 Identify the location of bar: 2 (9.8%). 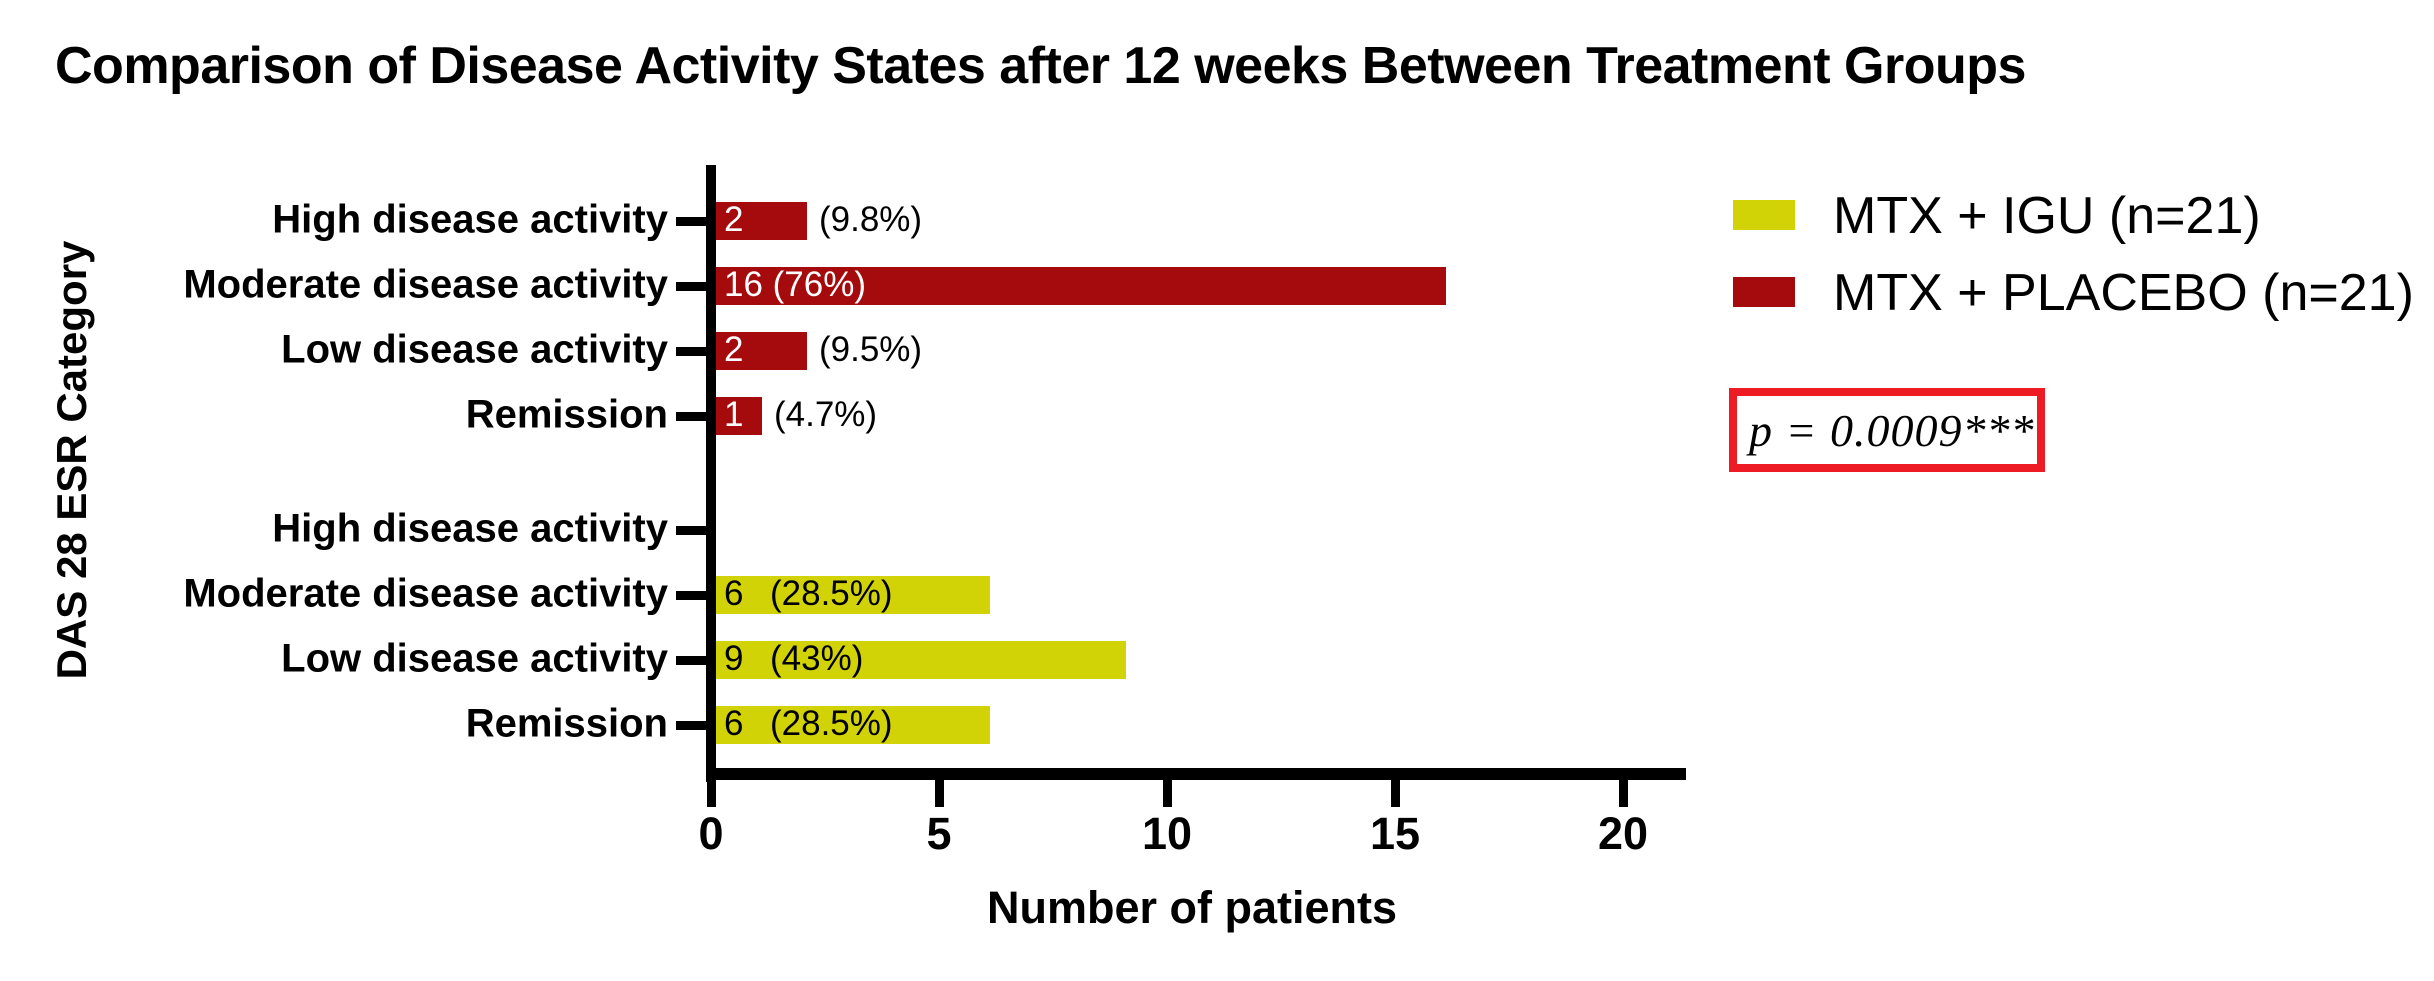
(819, 220).